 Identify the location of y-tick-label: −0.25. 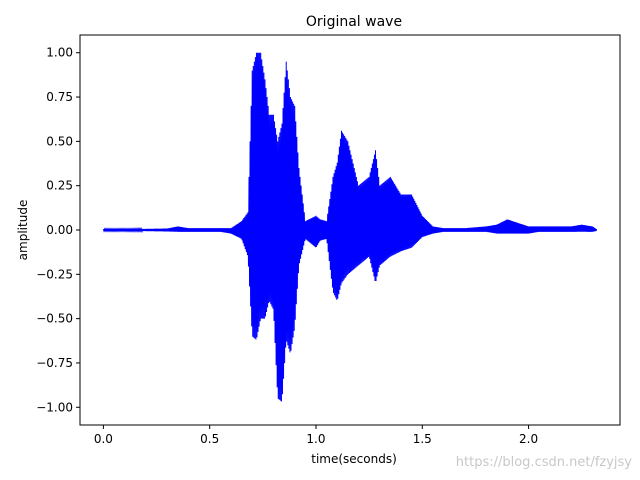
(54, 274).